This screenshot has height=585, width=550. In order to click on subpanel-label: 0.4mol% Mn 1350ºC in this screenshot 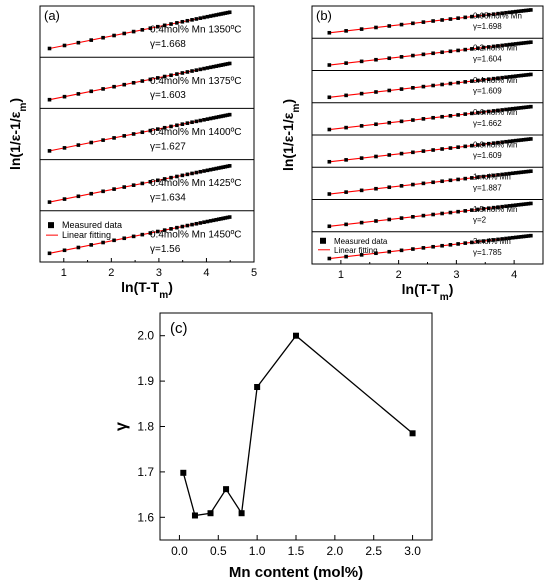, I will do `click(195, 30)`.